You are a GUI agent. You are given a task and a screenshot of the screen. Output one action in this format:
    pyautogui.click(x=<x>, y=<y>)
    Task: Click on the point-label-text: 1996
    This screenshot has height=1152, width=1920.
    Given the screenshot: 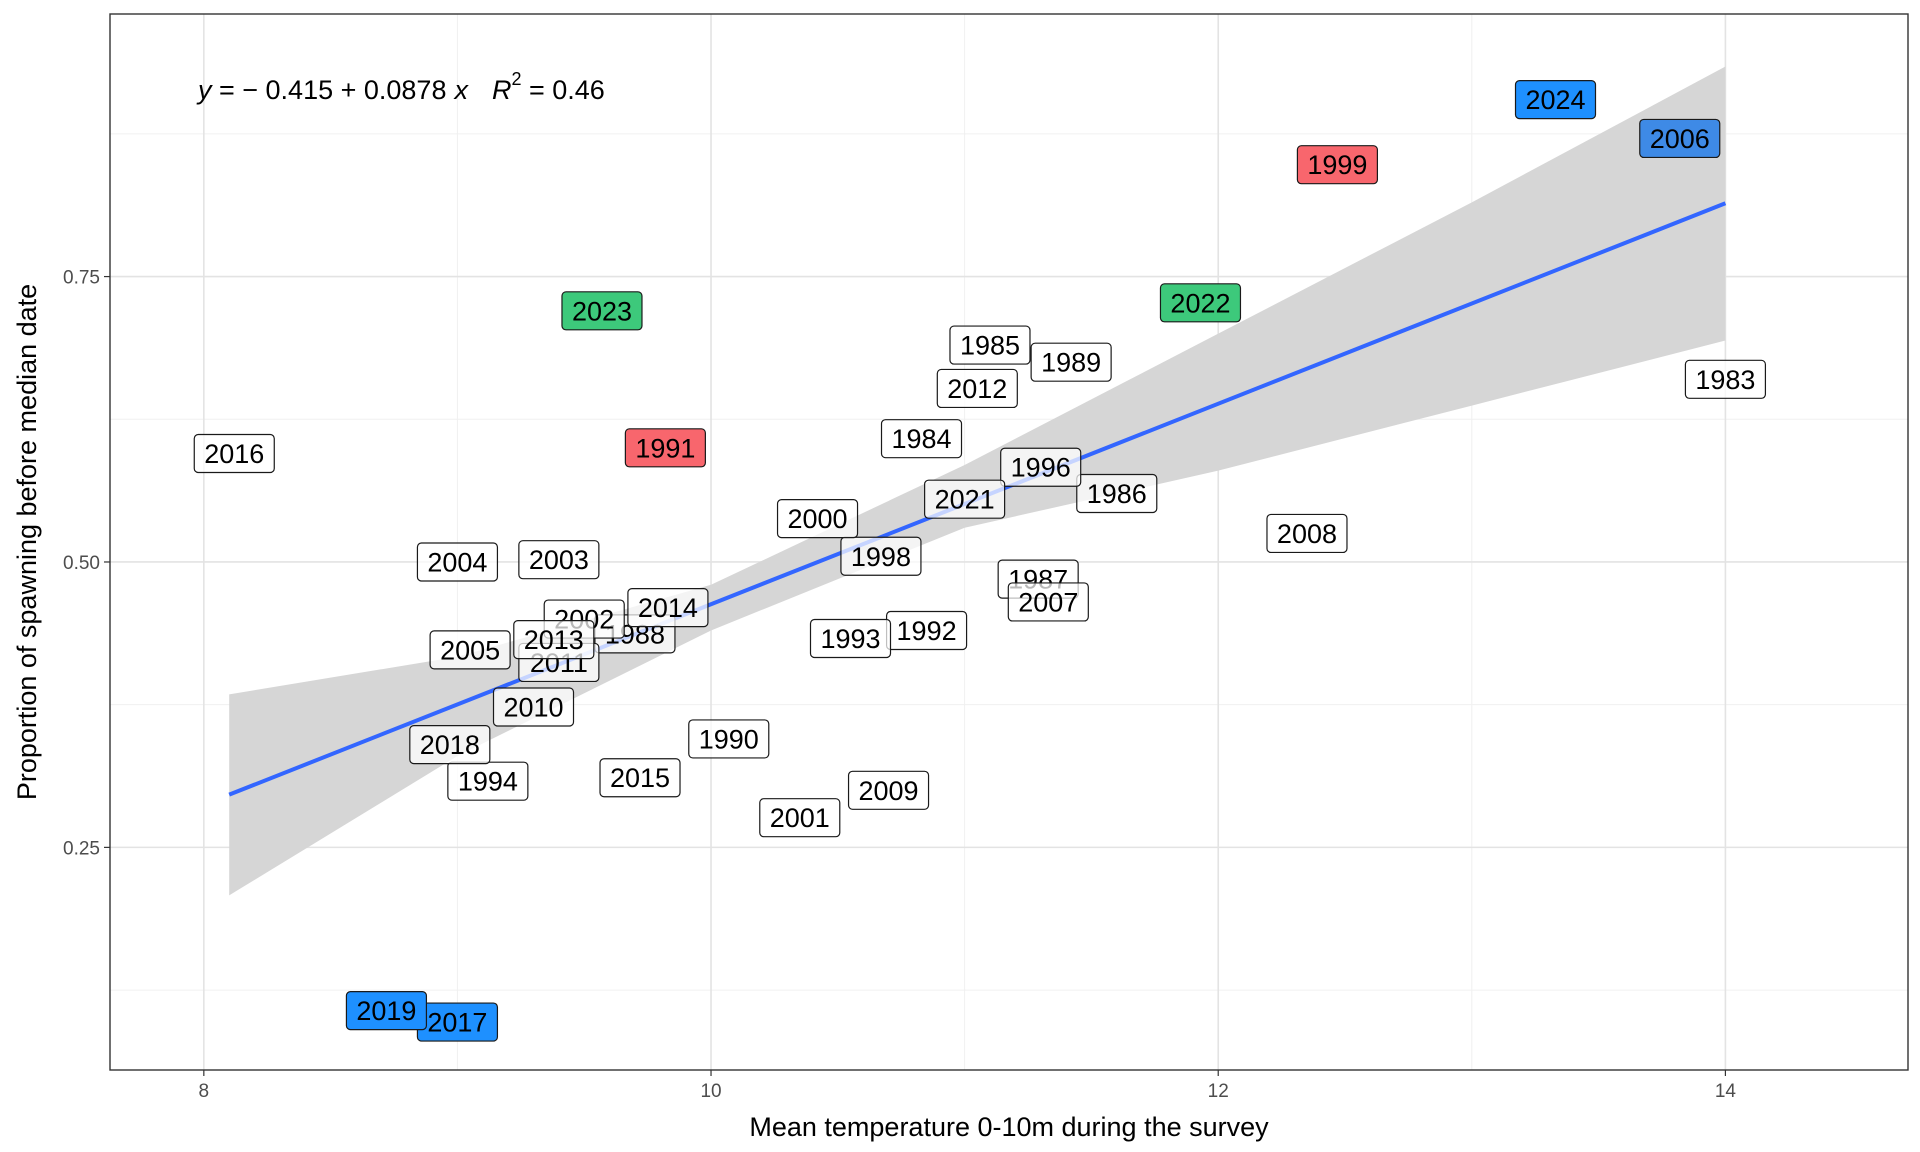 What is the action you would take?
    pyautogui.click(x=1041, y=468)
    